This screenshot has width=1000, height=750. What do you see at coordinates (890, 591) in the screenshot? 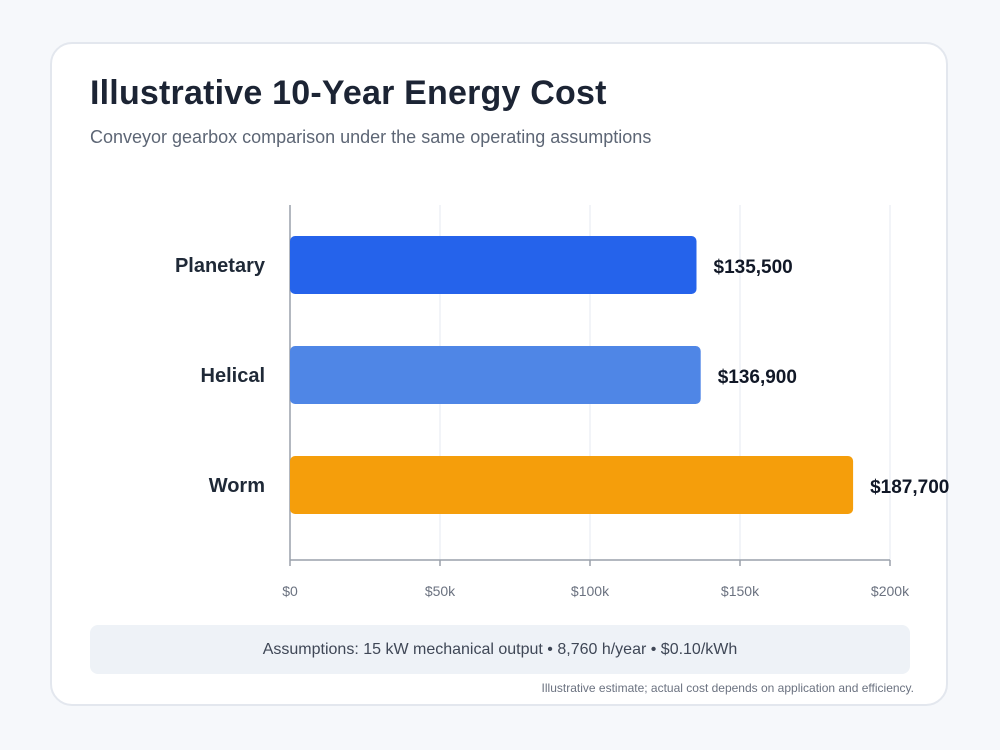
I see `x-tick-label: $200k` at bounding box center [890, 591].